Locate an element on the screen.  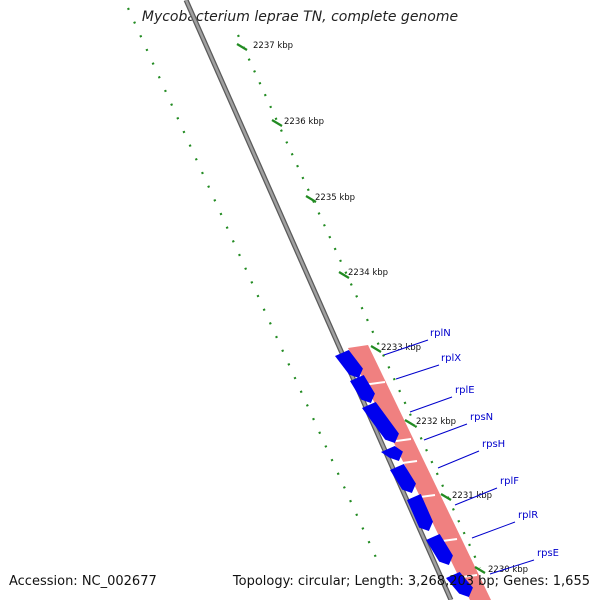
gene-label: rpsE is located at coordinates (548, 553).